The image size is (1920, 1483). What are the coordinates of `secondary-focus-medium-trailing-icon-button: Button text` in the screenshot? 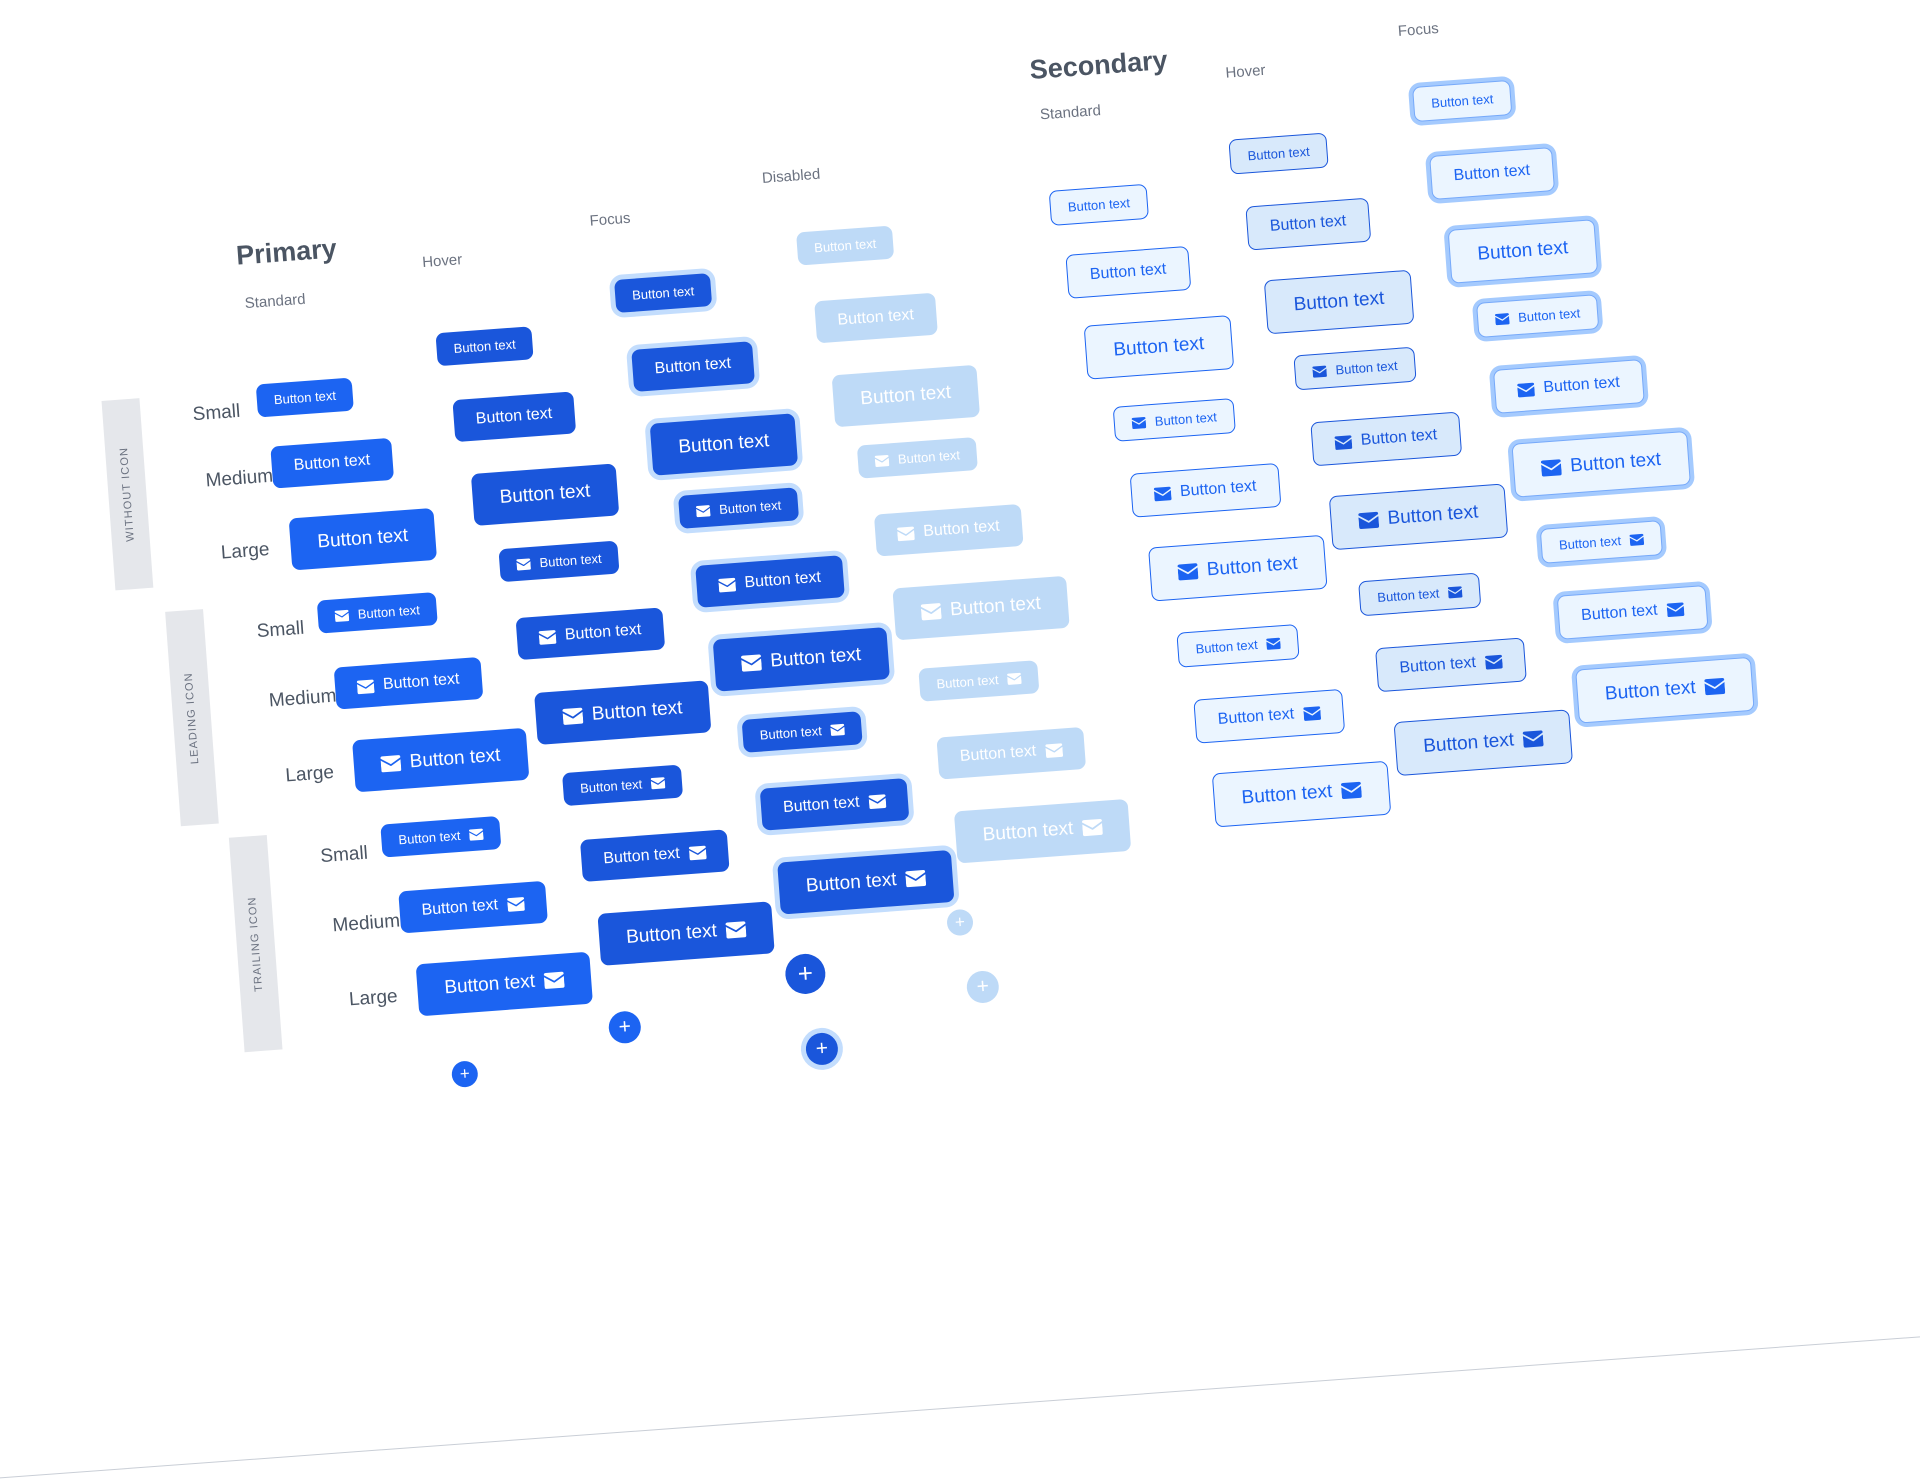 It's located at (1632, 612).